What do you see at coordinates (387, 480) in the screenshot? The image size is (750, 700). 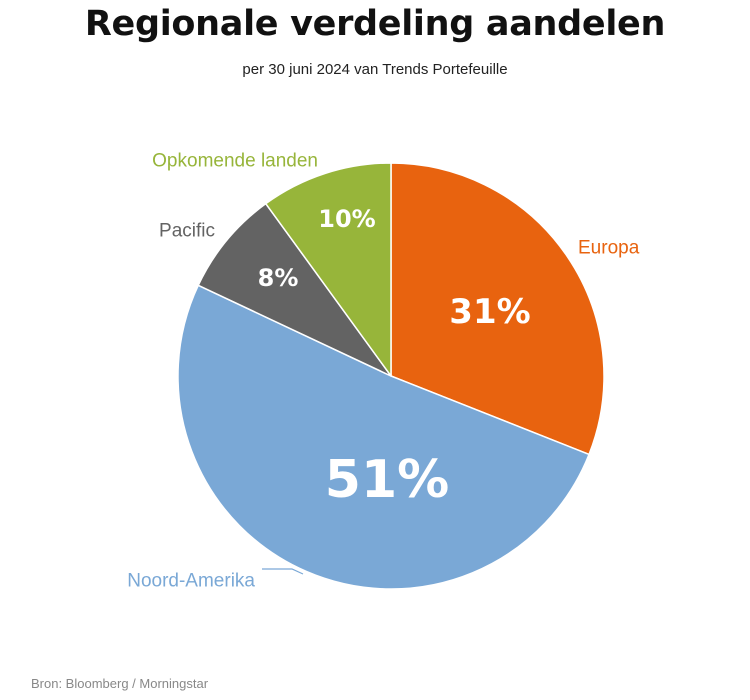 I see `value-label-noord-amerika: 51%` at bounding box center [387, 480].